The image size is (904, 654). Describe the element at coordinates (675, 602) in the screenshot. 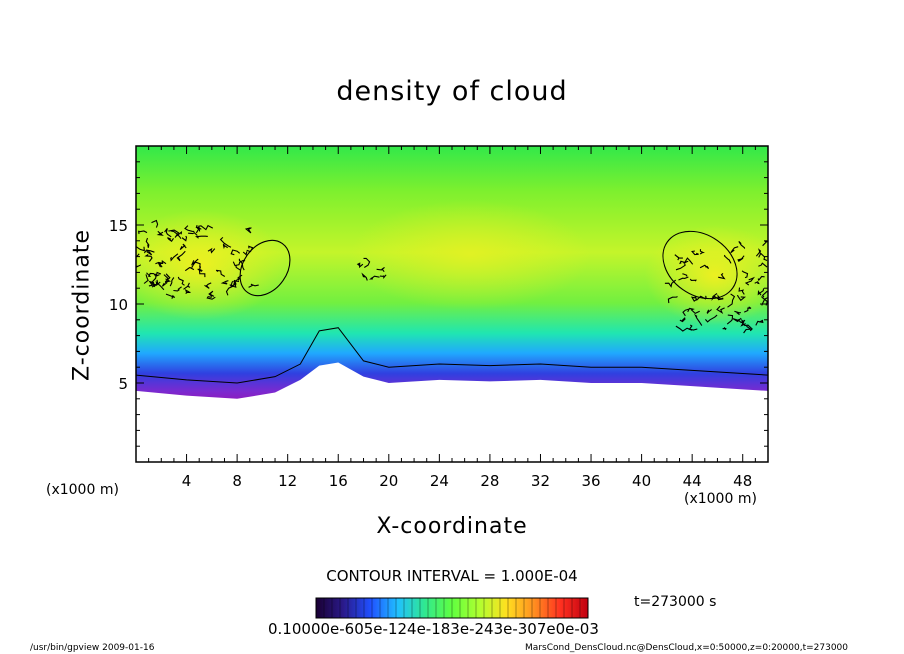

I see `time-label: t=273000 s` at that location.